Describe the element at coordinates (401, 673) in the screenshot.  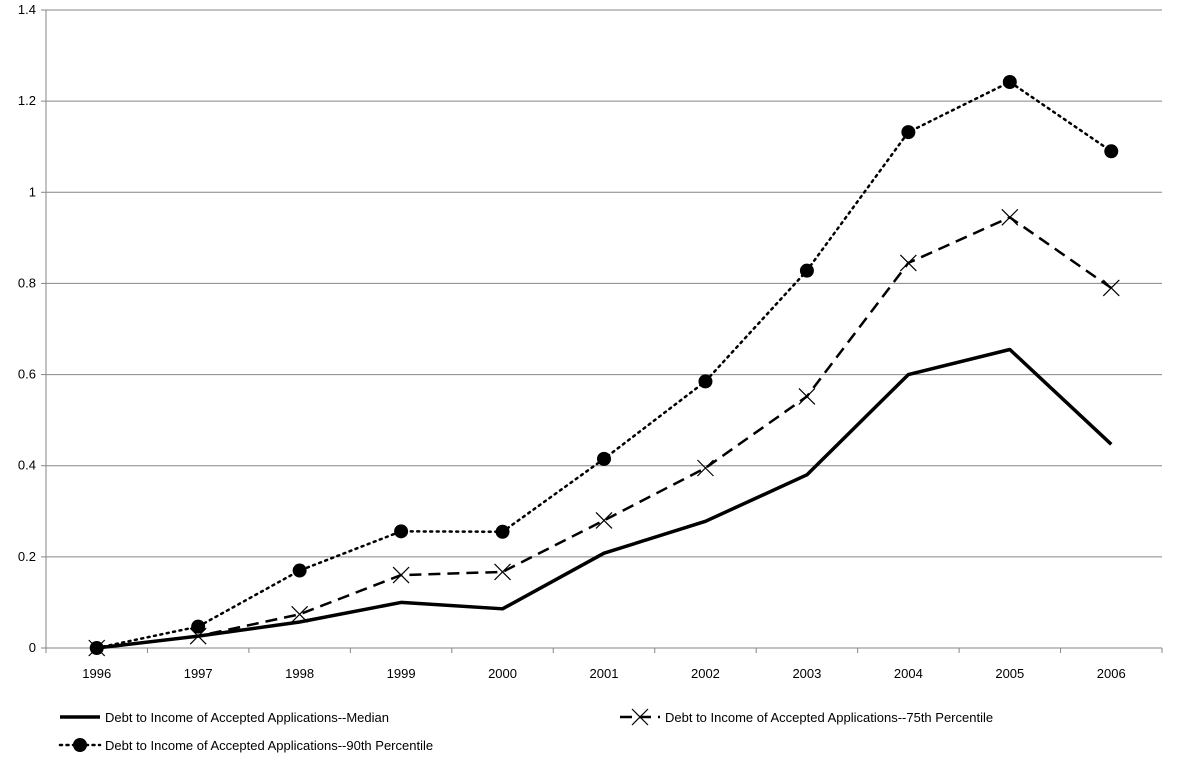
I see `x-tick-label: 1999` at that location.